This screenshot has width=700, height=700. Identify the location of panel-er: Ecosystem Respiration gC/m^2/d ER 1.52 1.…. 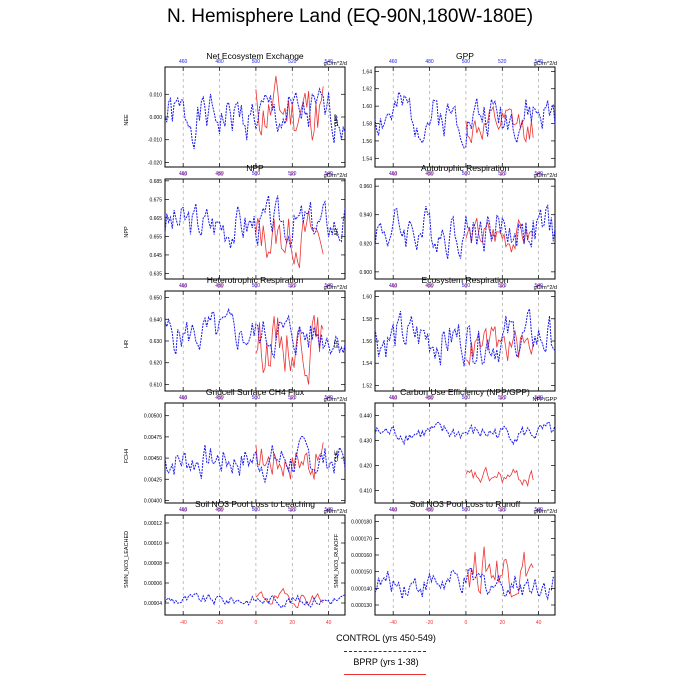
(445, 338).